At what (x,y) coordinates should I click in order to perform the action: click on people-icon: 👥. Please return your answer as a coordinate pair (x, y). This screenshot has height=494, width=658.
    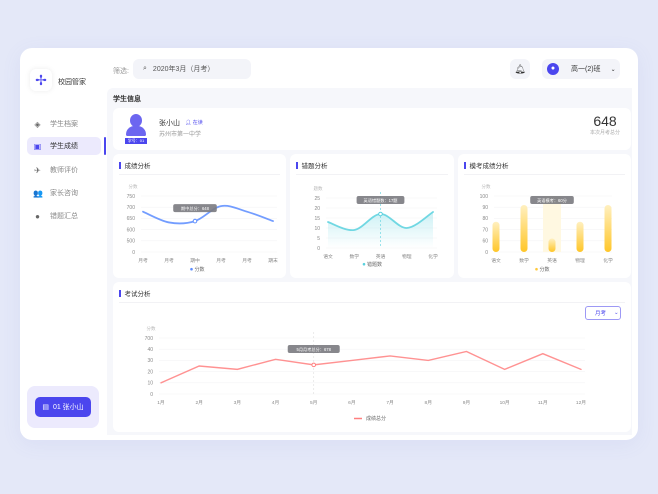
    Looking at the image, I should click on (38, 193).